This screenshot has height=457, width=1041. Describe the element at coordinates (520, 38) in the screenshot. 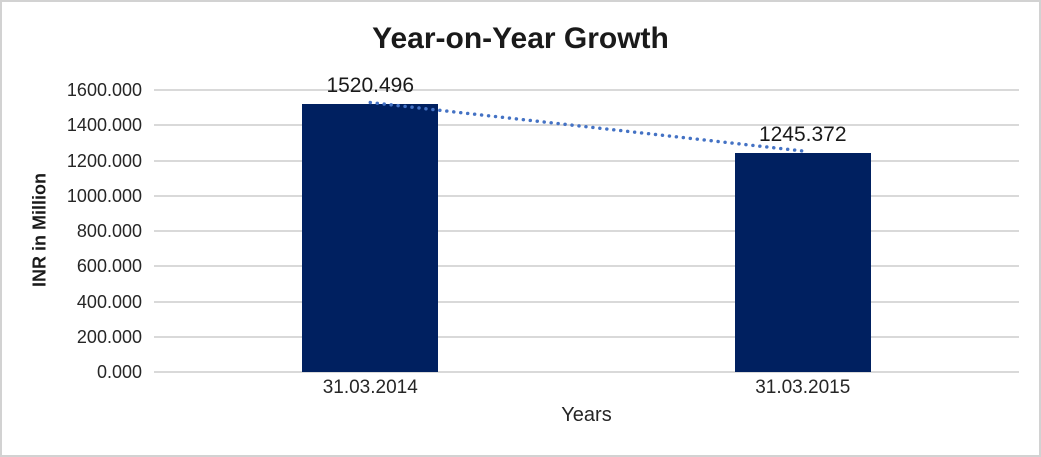

I see `chart-title: Year-on-Year Growth` at that location.